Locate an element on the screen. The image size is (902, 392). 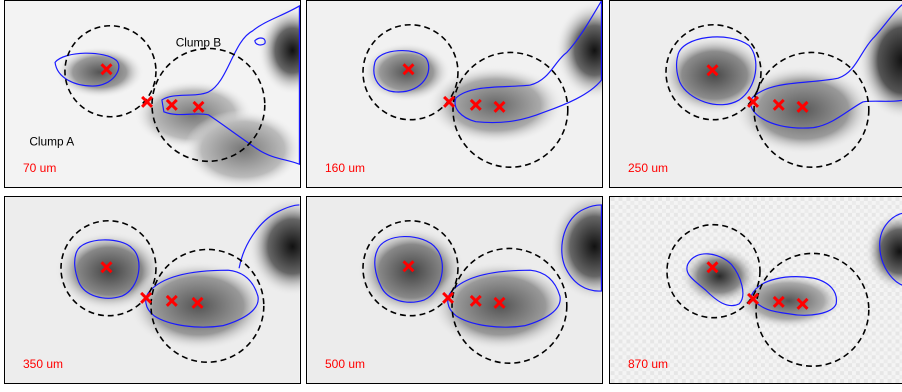
clump-a-label: Clump A is located at coordinates (51, 141).